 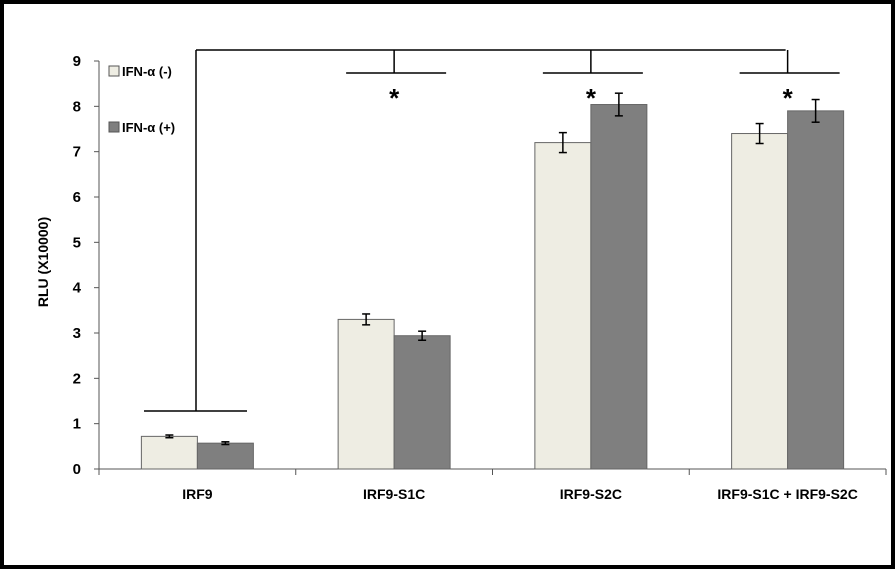 What do you see at coordinates (77, 333) in the screenshot?
I see `y-tick-label: 3` at bounding box center [77, 333].